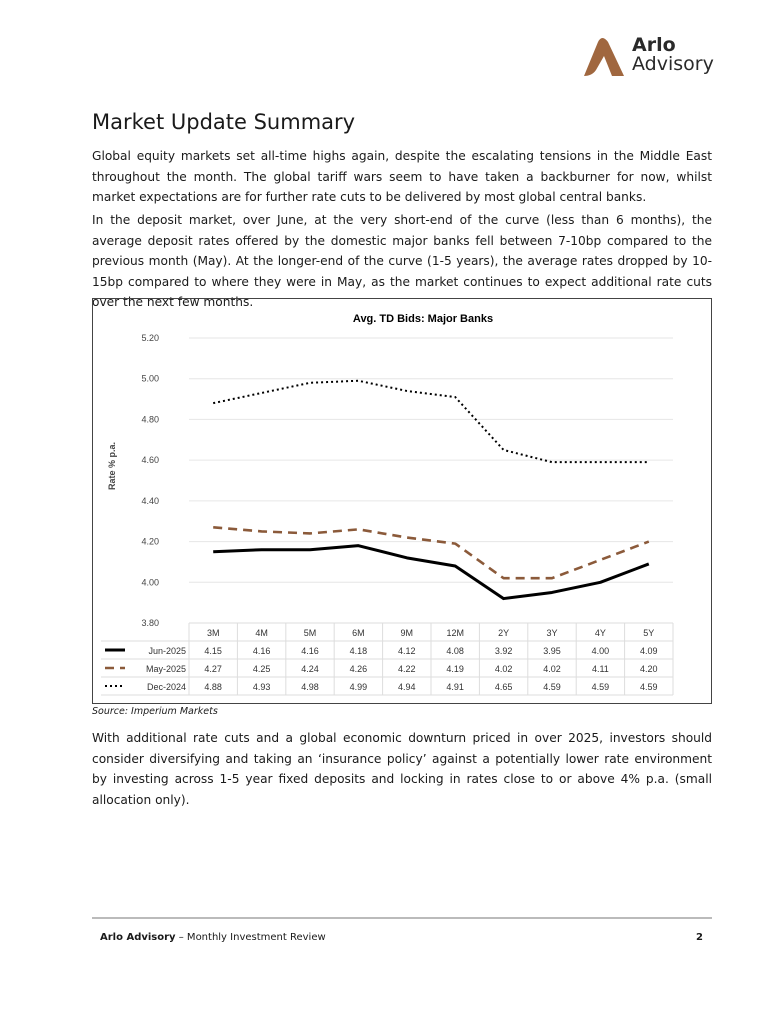 The image size is (784, 1015). I want to click on y-tick-label: 5.20, so click(150, 338).